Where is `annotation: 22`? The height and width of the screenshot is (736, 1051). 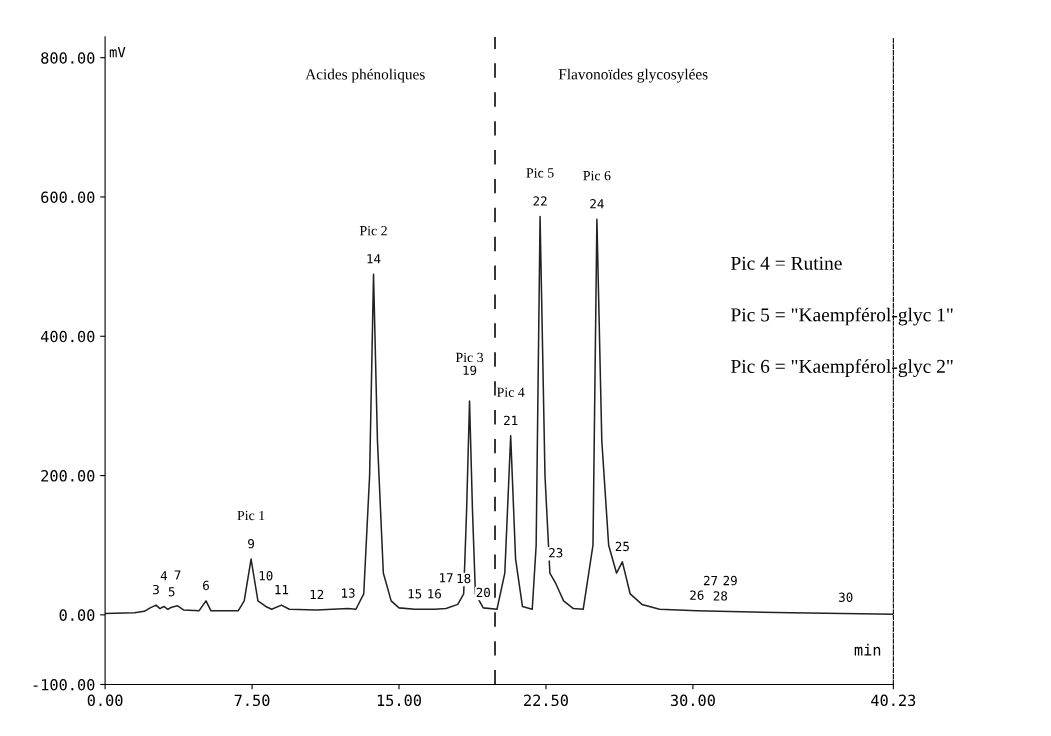
annotation: 22 is located at coordinates (540, 201).